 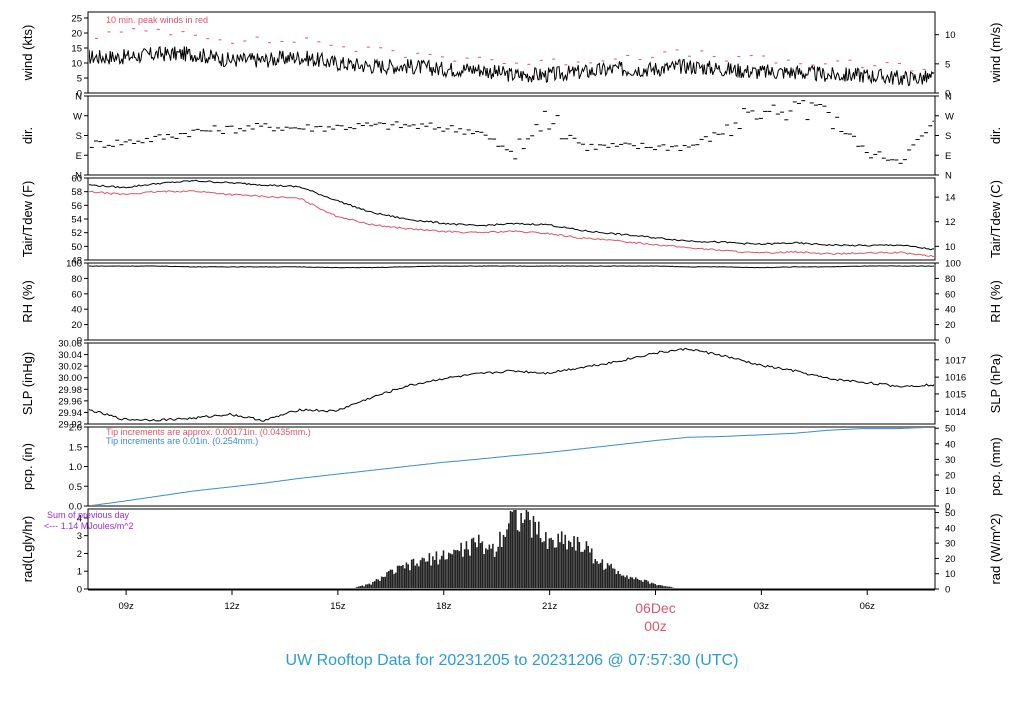 What do you see at coordinates (950, 460) in the screenshot?
I see `right-tick-label: 30` at bounding box center [950, 460].